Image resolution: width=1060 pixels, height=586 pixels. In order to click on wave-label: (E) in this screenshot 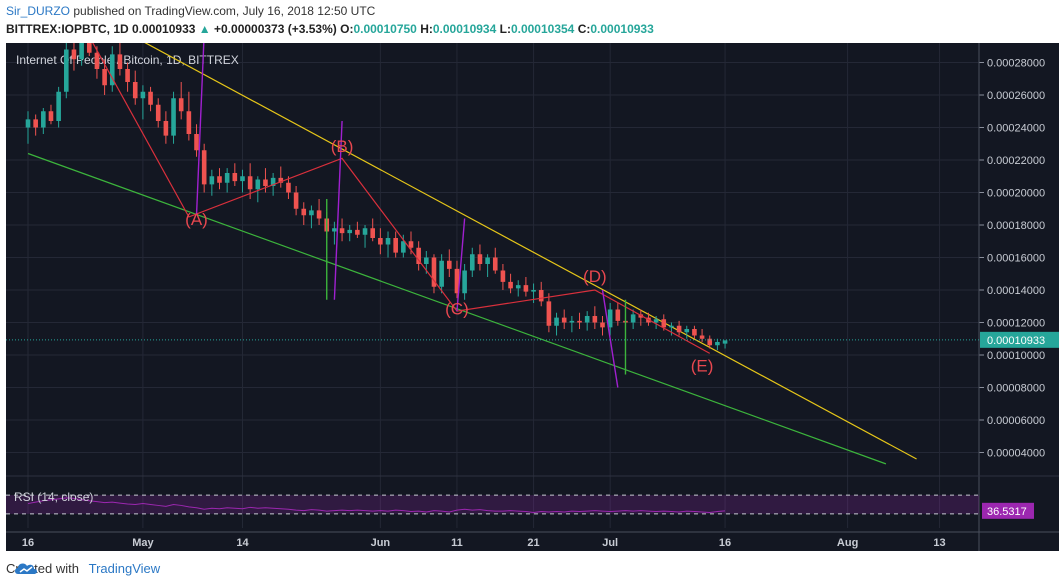, I will do `click(702, 365)`.